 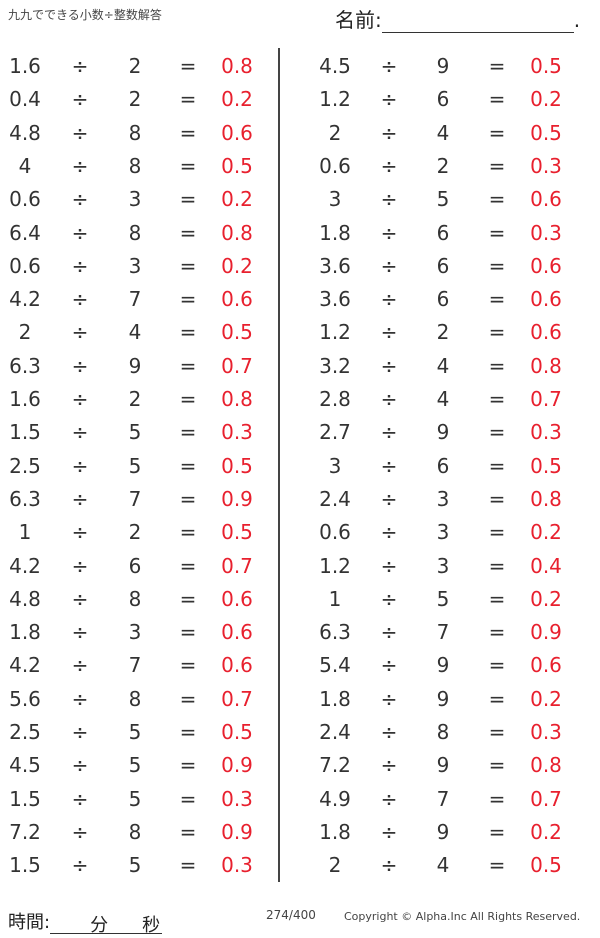 What do you see at coordinates (335, 865) in the screenshot?
I see `dividend: 2` at bounding box center [335, 865].